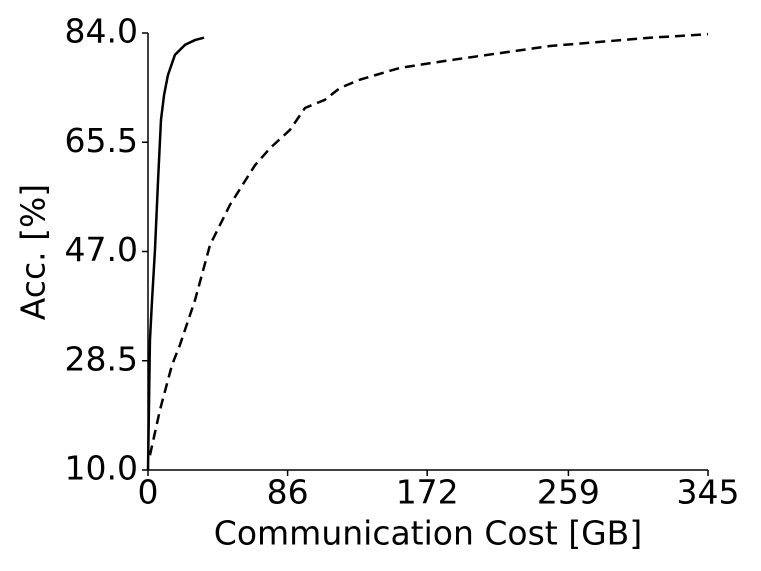 Image resolution: width=761 pixels, height=571 pixels. Describe the element at coordinates (568, 492) in the screenshot. I see `x-tick-label: 259` at that location.